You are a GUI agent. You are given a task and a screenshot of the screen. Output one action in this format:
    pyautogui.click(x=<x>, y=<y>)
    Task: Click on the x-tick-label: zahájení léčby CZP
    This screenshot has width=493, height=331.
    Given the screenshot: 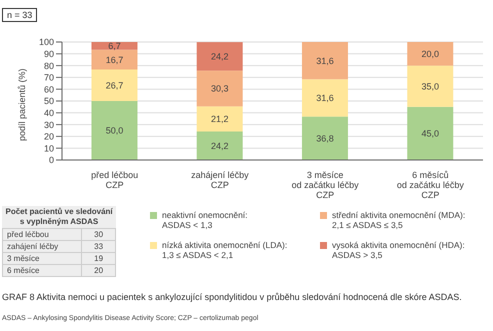 What is the action you would take?
    pyautogui.click(x=220, y=180)
    